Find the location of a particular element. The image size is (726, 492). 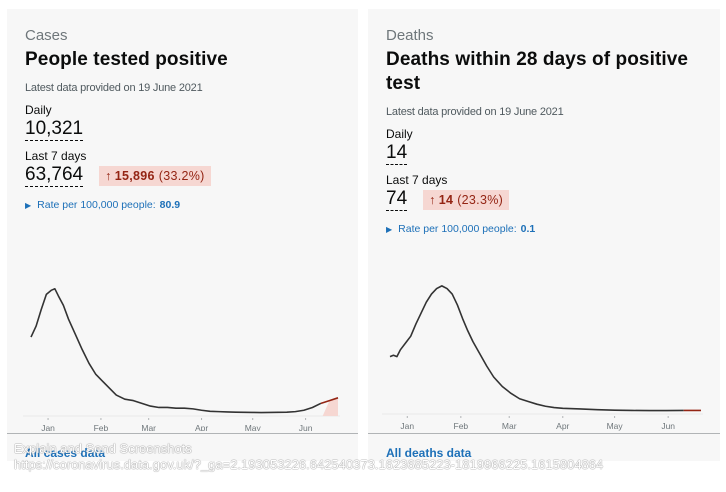

all-cases-data-link: All cases data is located at coordinates (65, 453).